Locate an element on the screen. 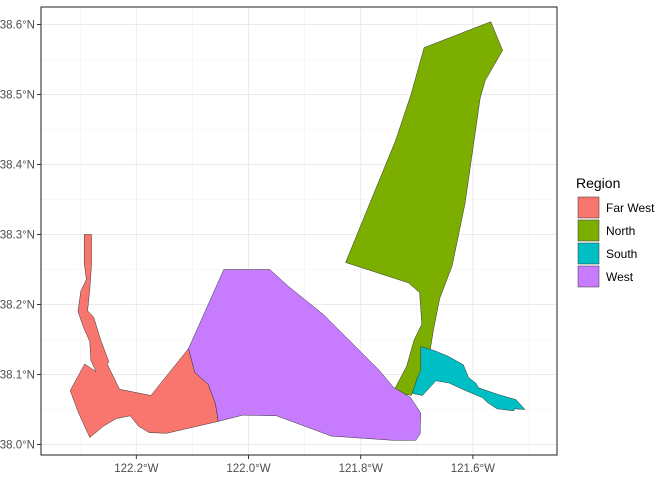  x-tick-label: 121.8°W is located at coordinates (361, 469).